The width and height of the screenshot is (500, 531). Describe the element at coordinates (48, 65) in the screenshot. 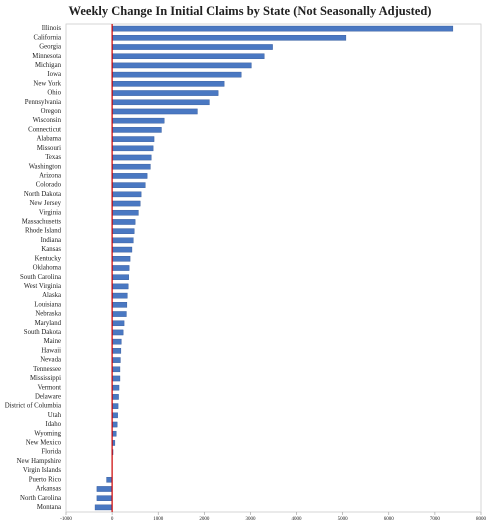

I see `y-tick-label: Michigan` at that location.